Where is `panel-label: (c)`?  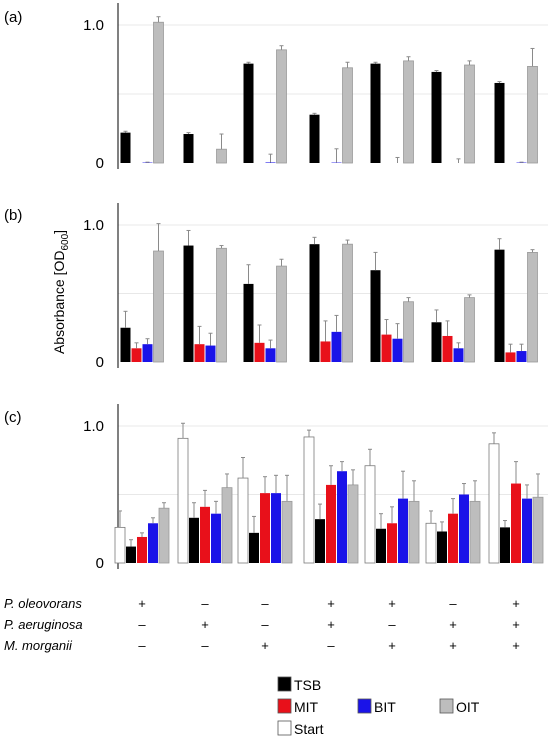 panel-label: (c) is located at coordinates (13, 417).